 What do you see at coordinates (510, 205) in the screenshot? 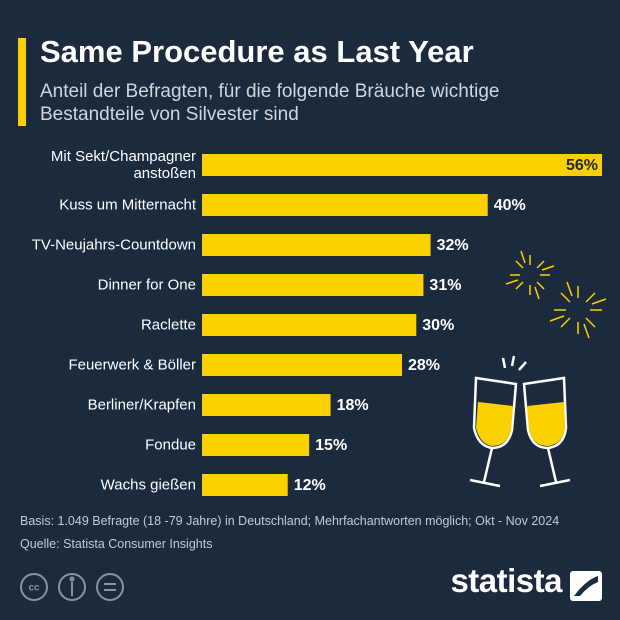
I see `value-label: 40%` at bounding box center [510, 205].